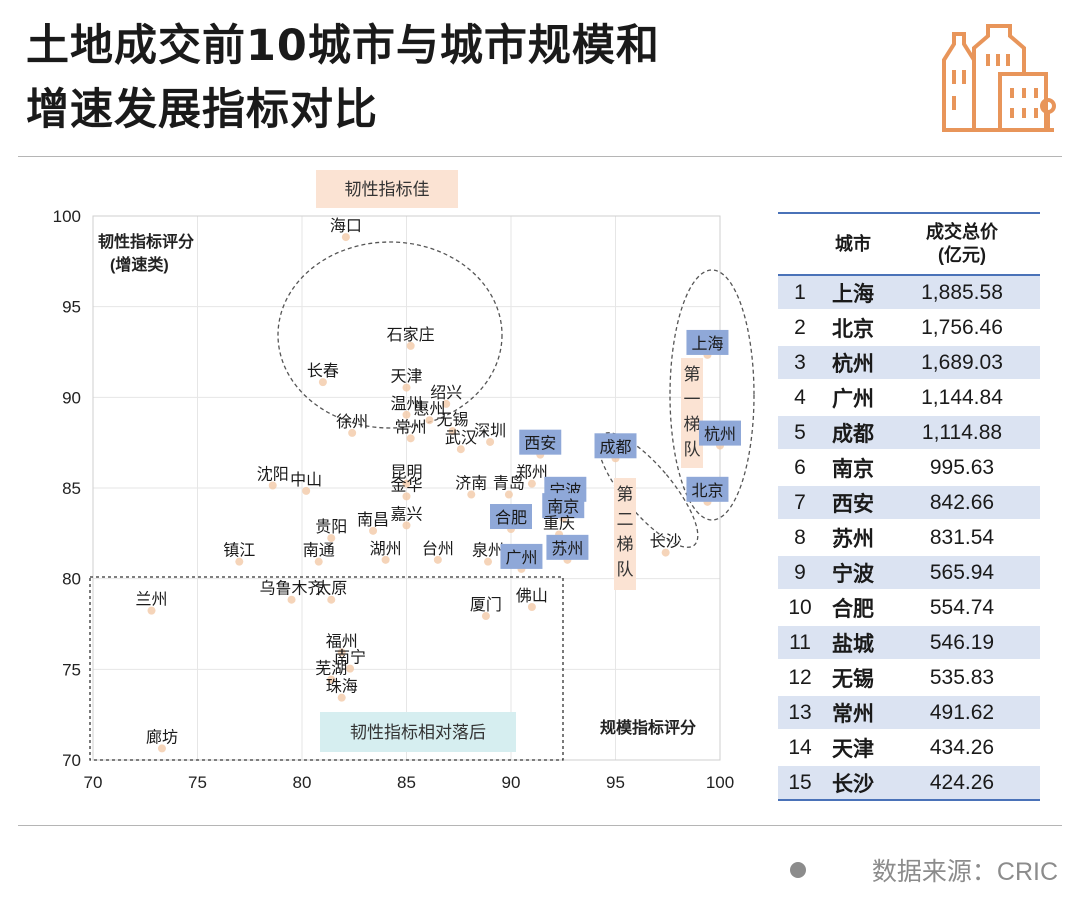 The width and height of the screenshot is (1080, 919). Describe the element at coordinates (273, 474) in the screenshot. I see `data-label: 沈阳` at that location.